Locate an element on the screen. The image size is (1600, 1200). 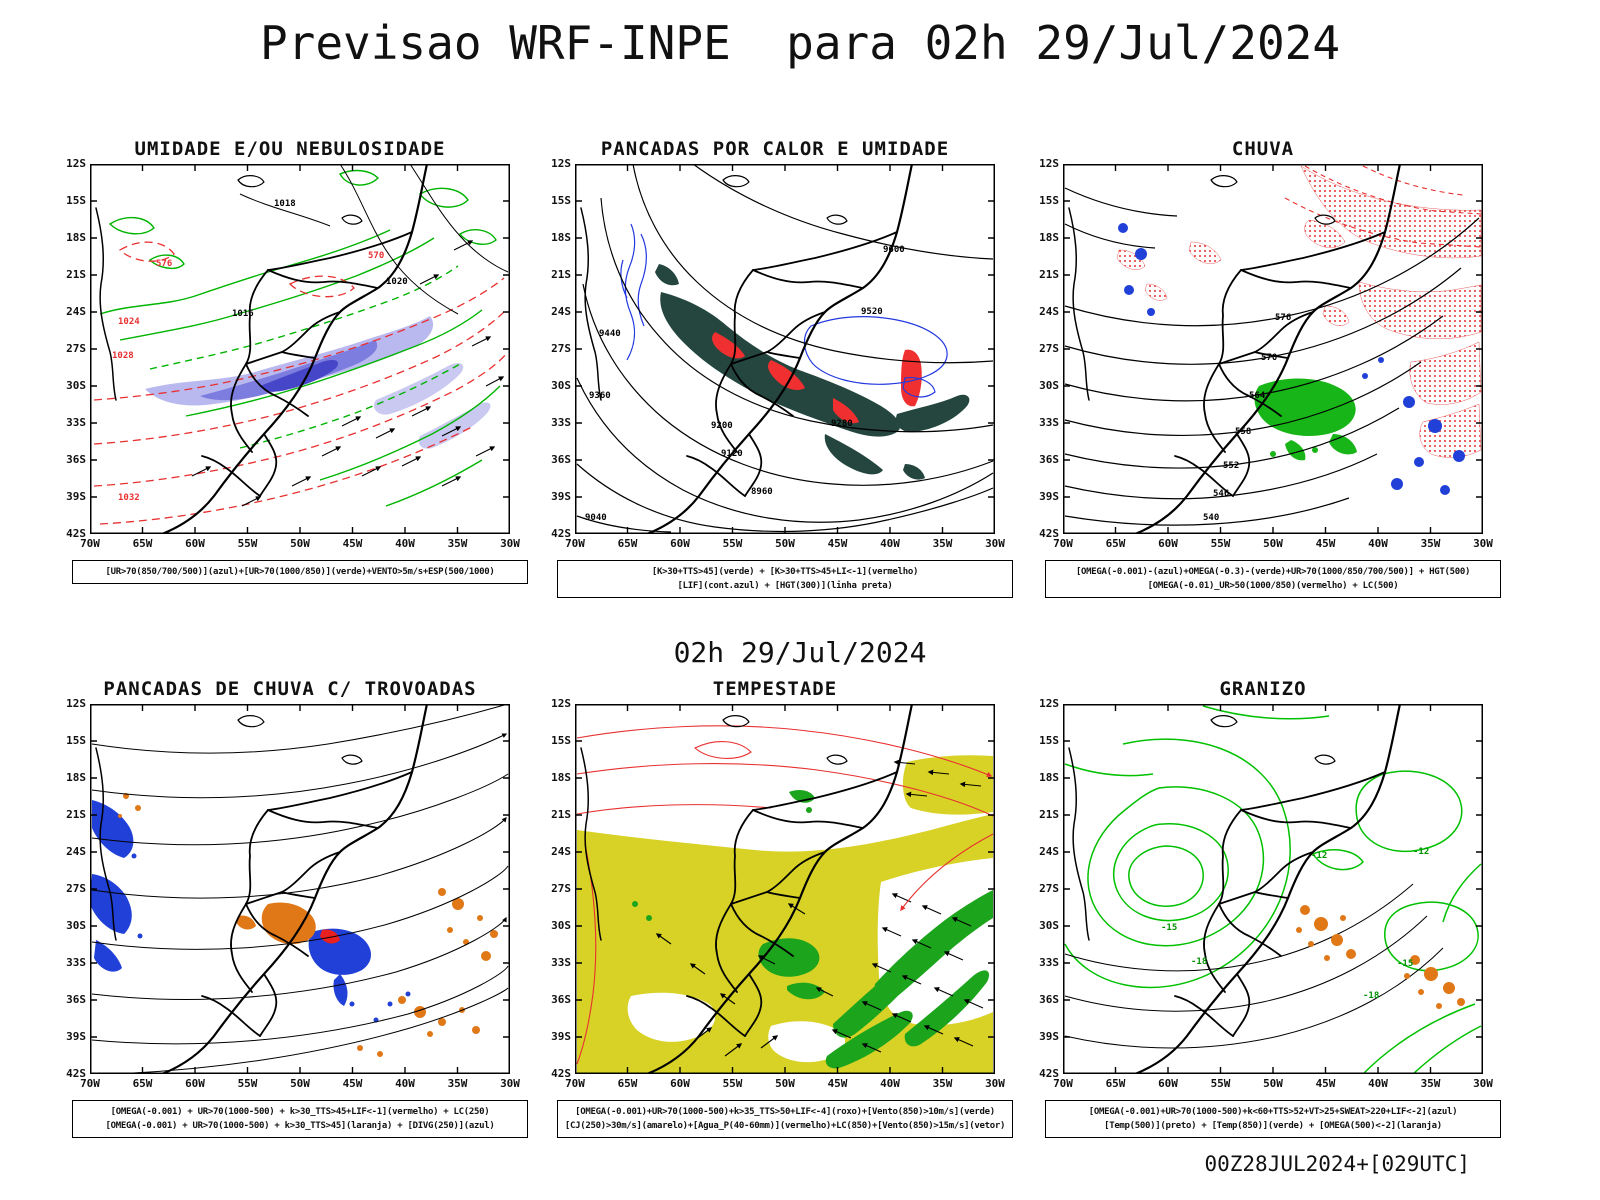
map-granizo: -12 -15 -18 -12 -15 -18 is located at coordinates (1273, 889).